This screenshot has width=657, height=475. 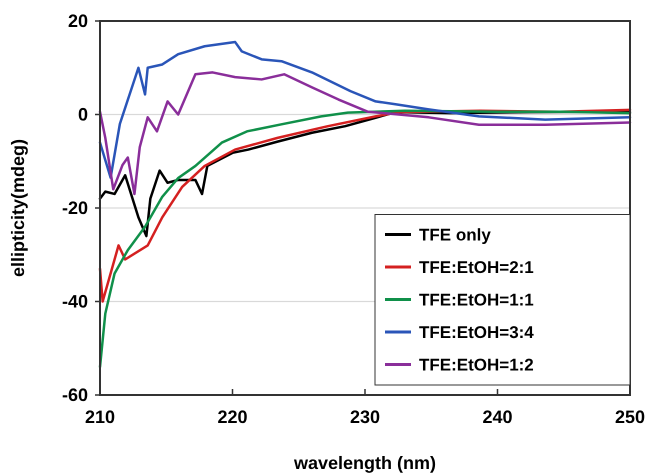 I want to click on y-tick-label: -60, so click(x=75, y=395).